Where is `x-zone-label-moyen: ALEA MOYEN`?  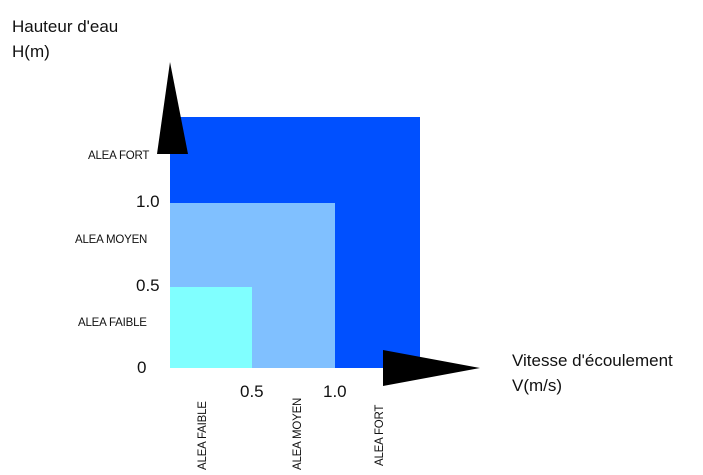
x-zone-label-moyen: ALEA MOYEN is located at coordinates (298, 433).